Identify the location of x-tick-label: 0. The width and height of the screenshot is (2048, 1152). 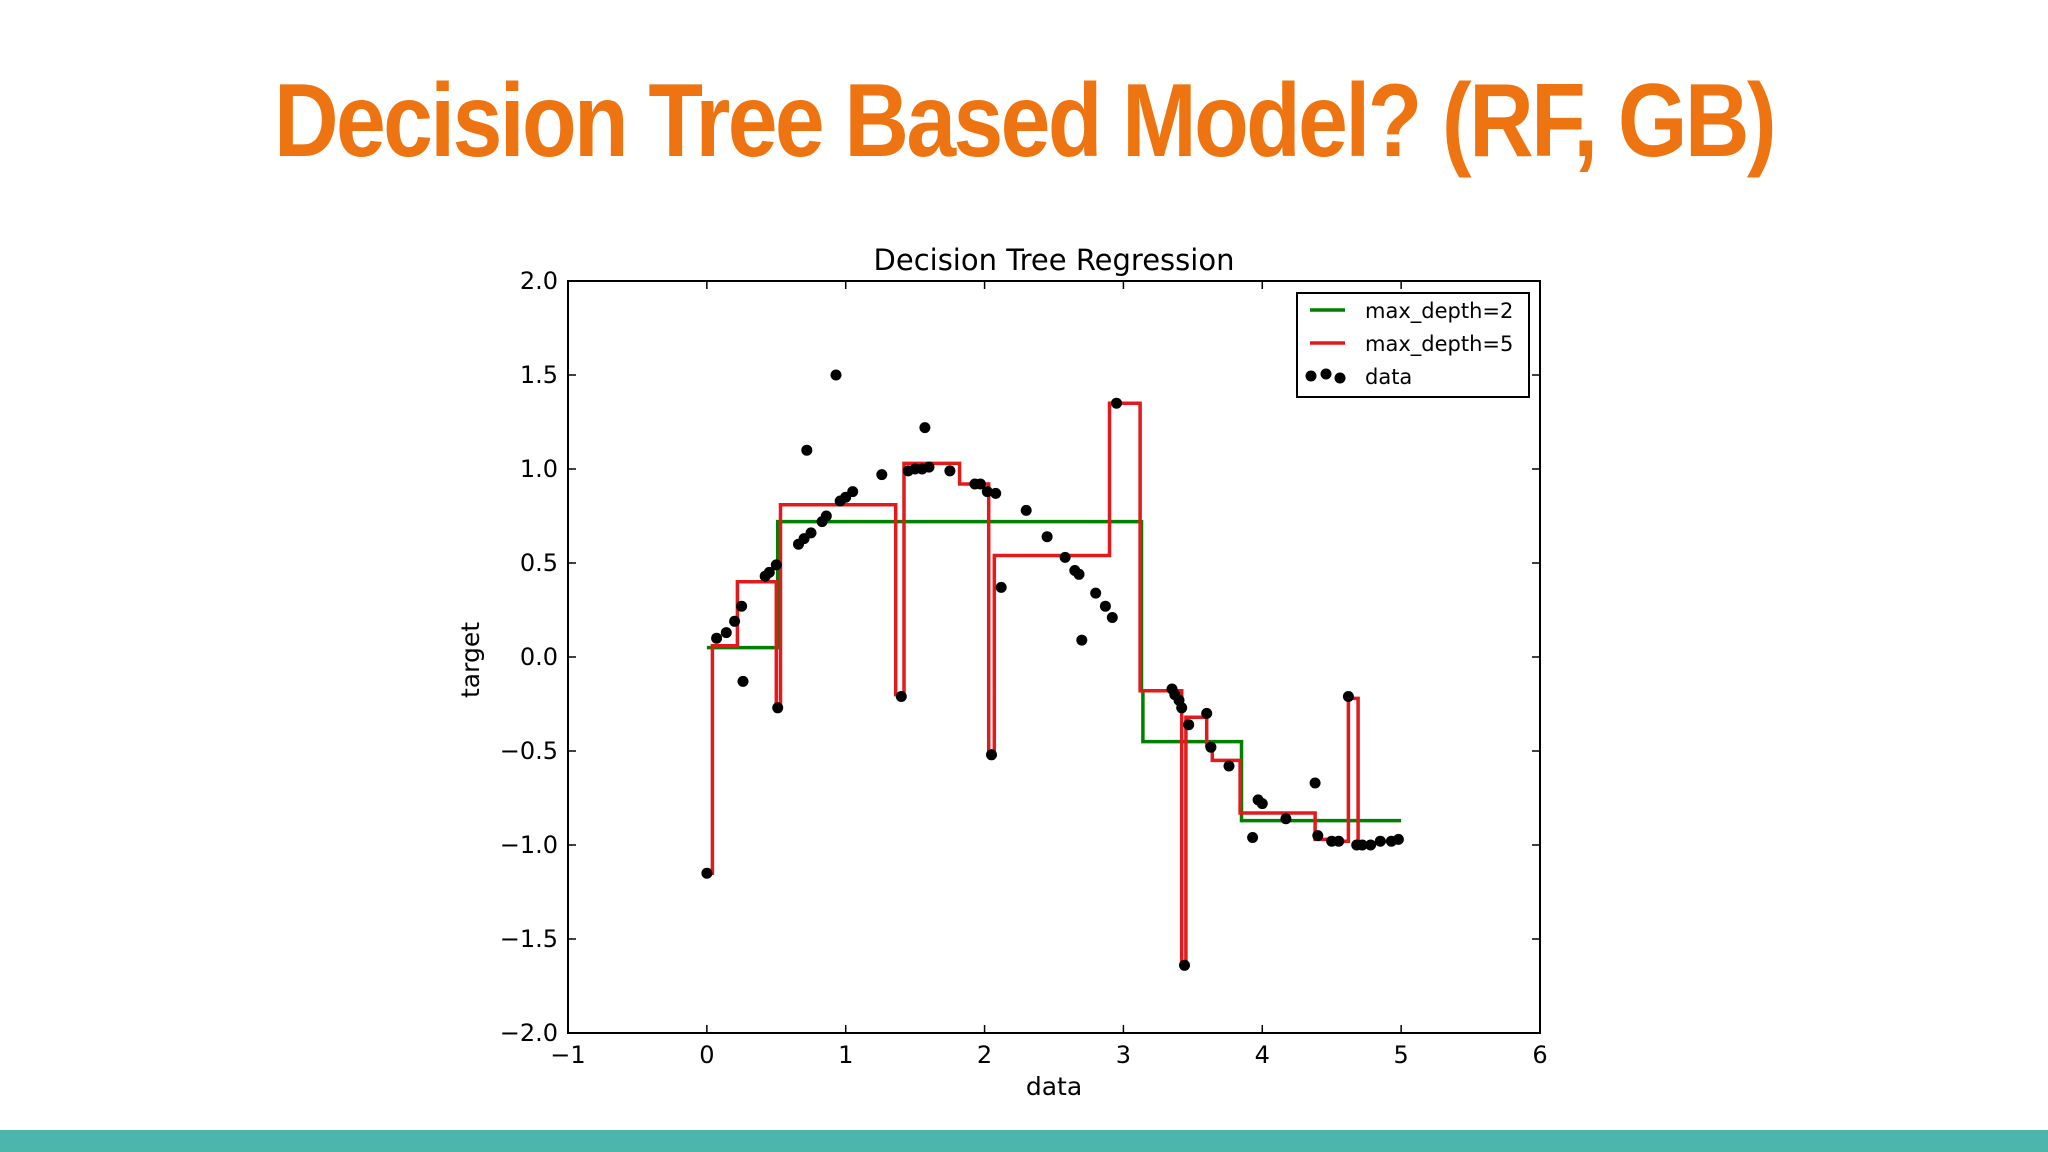
(706, 1055).